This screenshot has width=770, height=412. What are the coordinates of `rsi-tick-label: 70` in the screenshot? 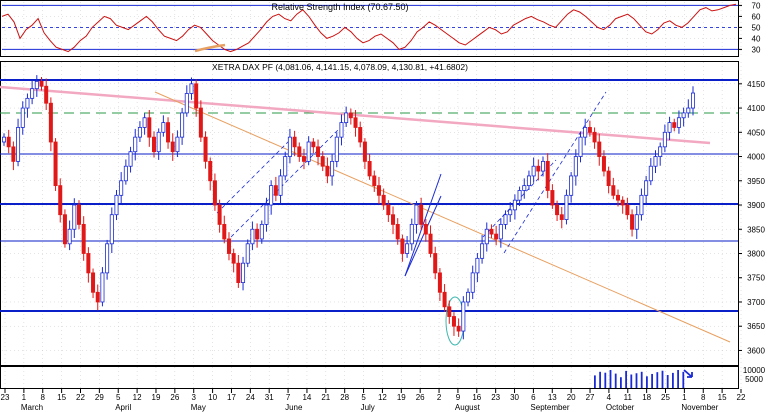 It's located at (756, 5).